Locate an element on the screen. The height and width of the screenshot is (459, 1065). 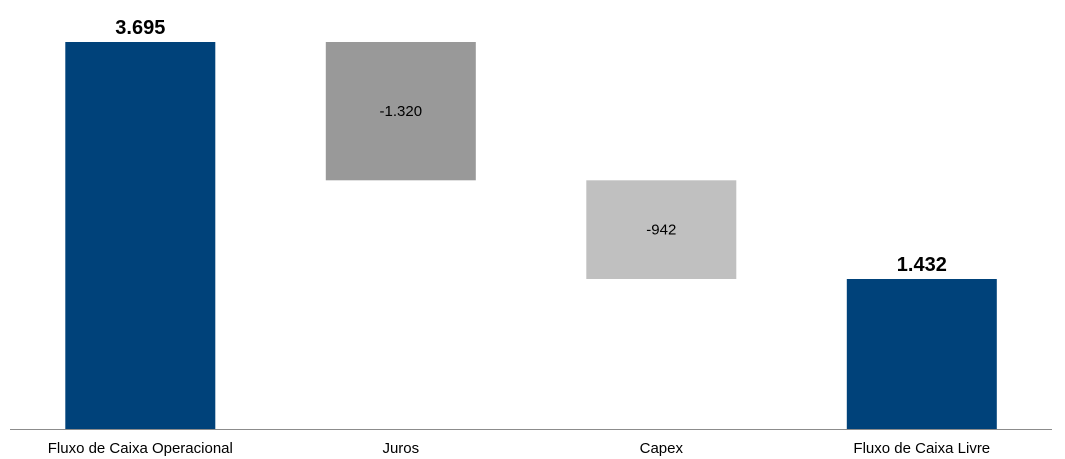
value-label: 3.695 is located at coordinates (140, 28).